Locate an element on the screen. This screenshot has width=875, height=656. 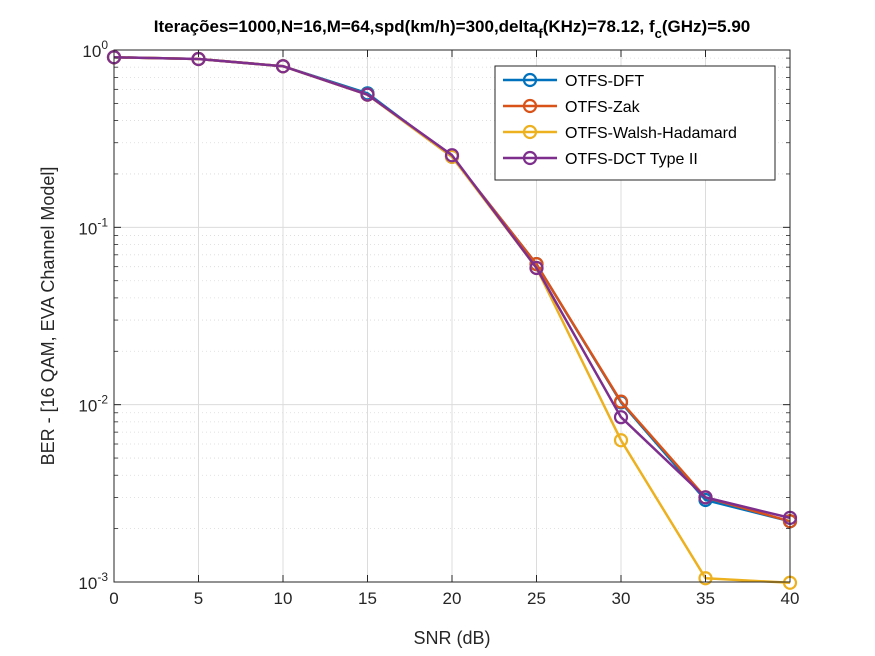
x-tick-label: 25 is located at coordinates (536, 598).